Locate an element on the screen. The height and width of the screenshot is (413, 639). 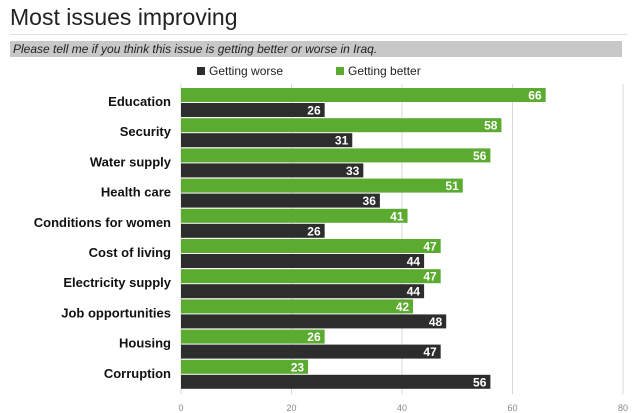
category-label: Job opportunities is located at coordinates (116, 312).